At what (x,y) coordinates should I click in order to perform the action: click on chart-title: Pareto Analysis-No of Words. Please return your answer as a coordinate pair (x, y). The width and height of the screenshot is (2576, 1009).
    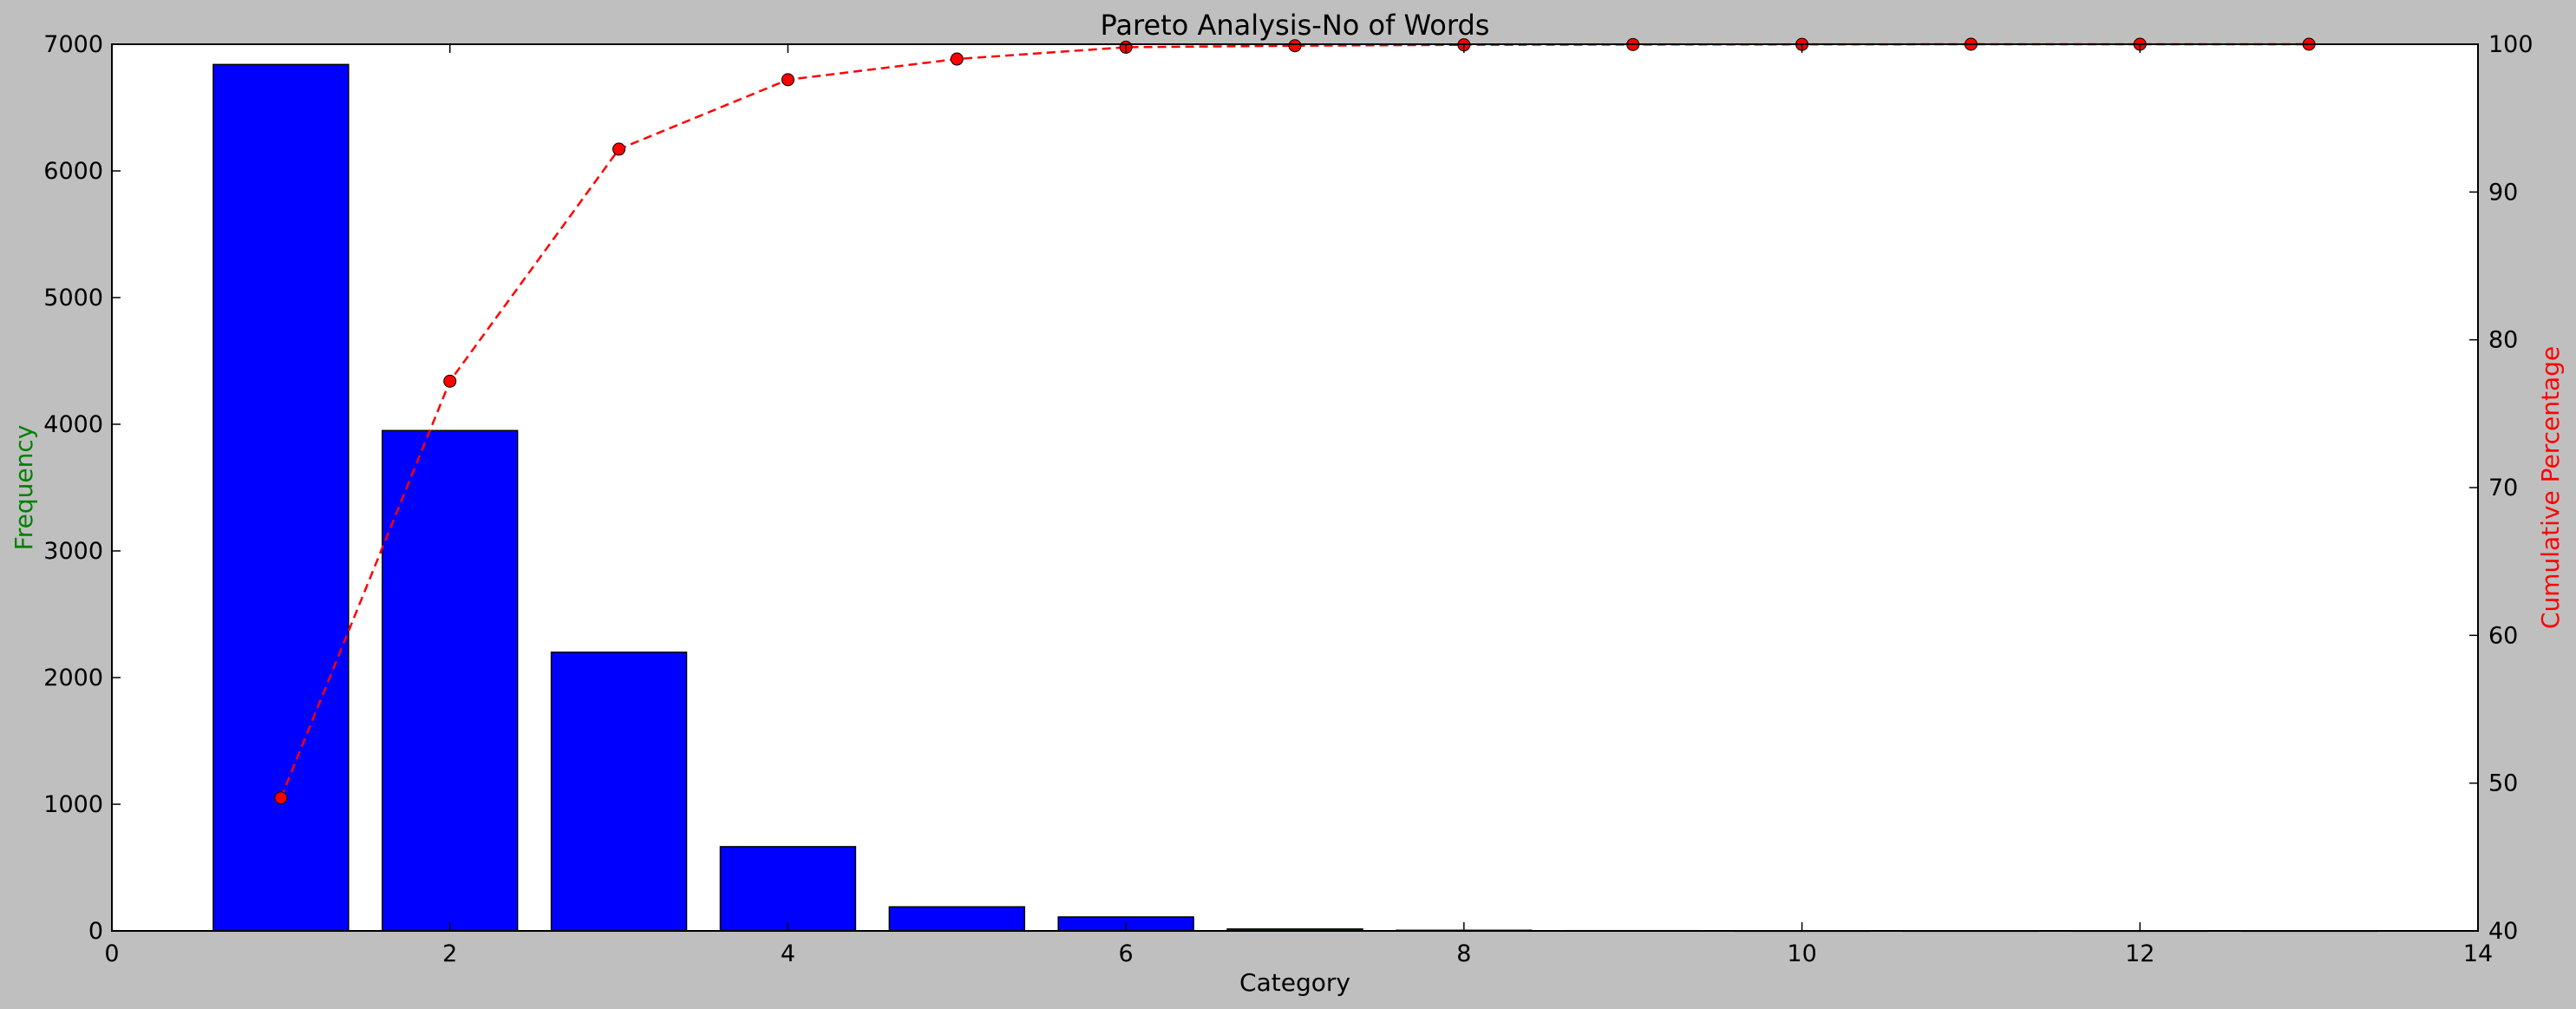
    Looking at the image, I should click on (1295, 26).